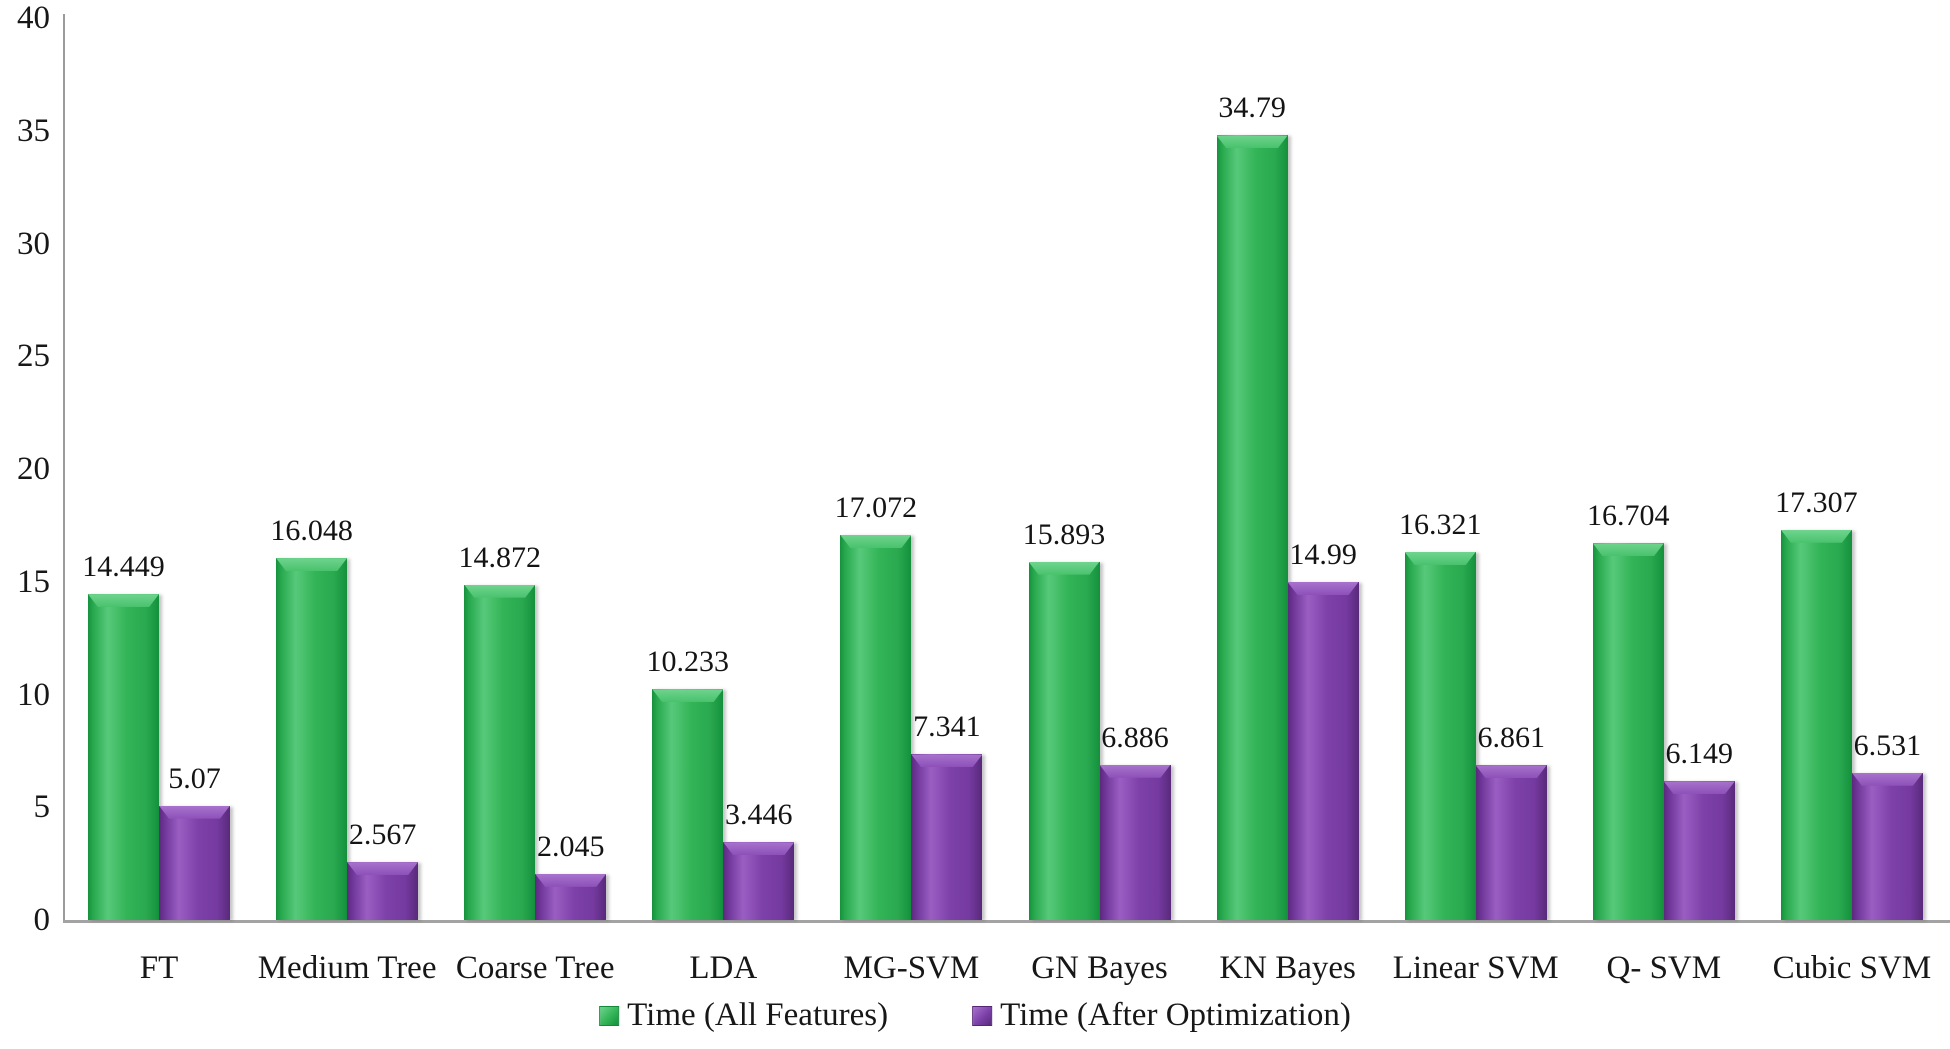 This screenshot has height=1049, width=1950. I want to click on value-label-all-features: 15.893, so click(1064, 534).